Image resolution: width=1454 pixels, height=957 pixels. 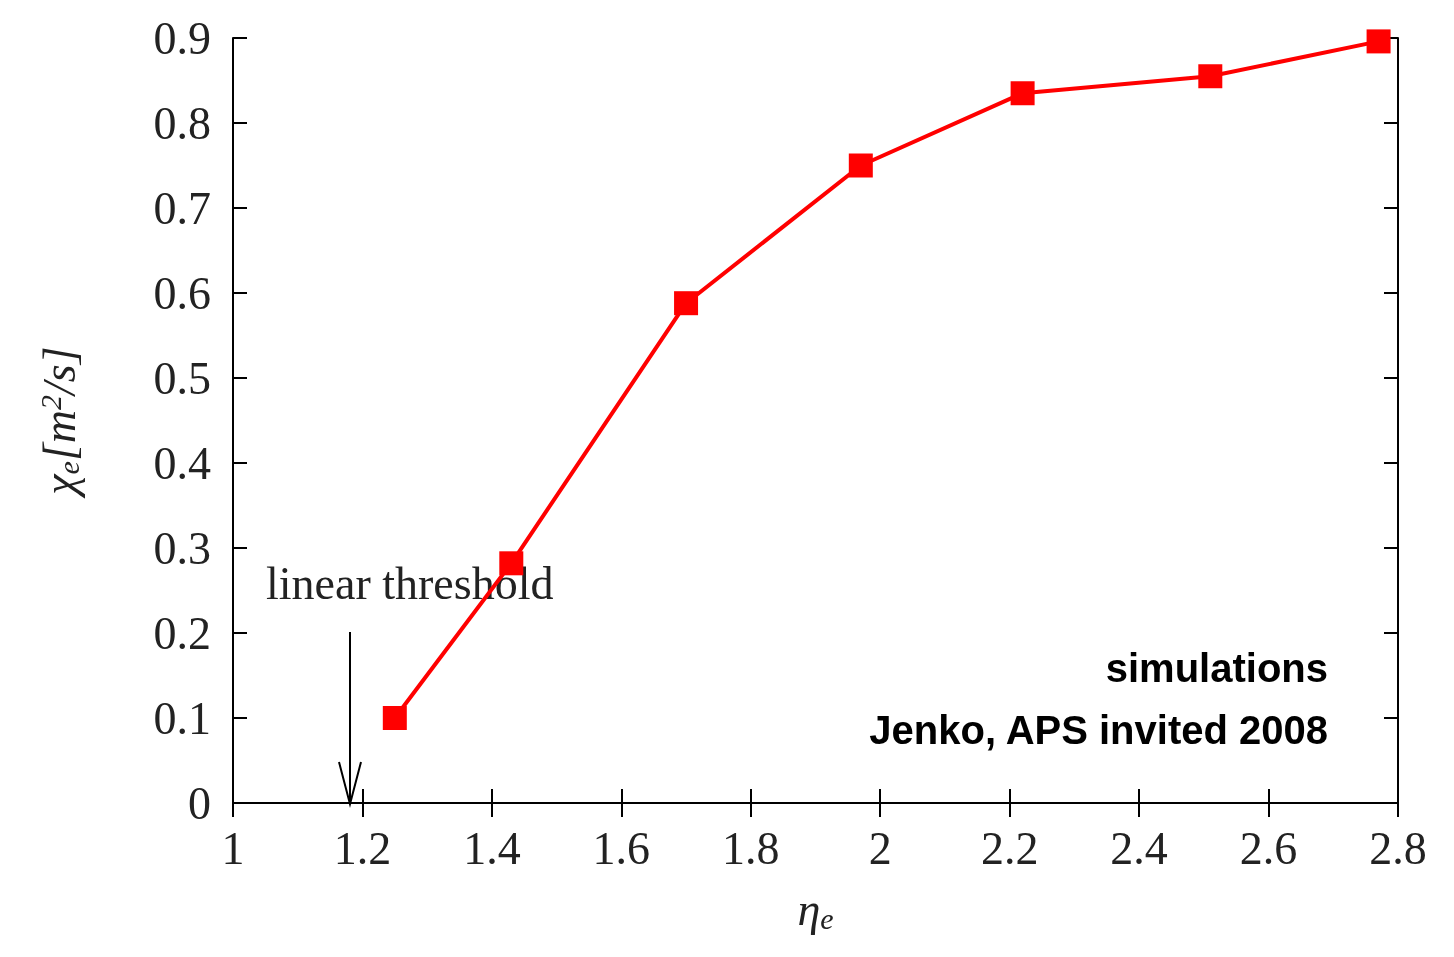 I want to click on x-tick-label: 1, so click(x=233, y=848).